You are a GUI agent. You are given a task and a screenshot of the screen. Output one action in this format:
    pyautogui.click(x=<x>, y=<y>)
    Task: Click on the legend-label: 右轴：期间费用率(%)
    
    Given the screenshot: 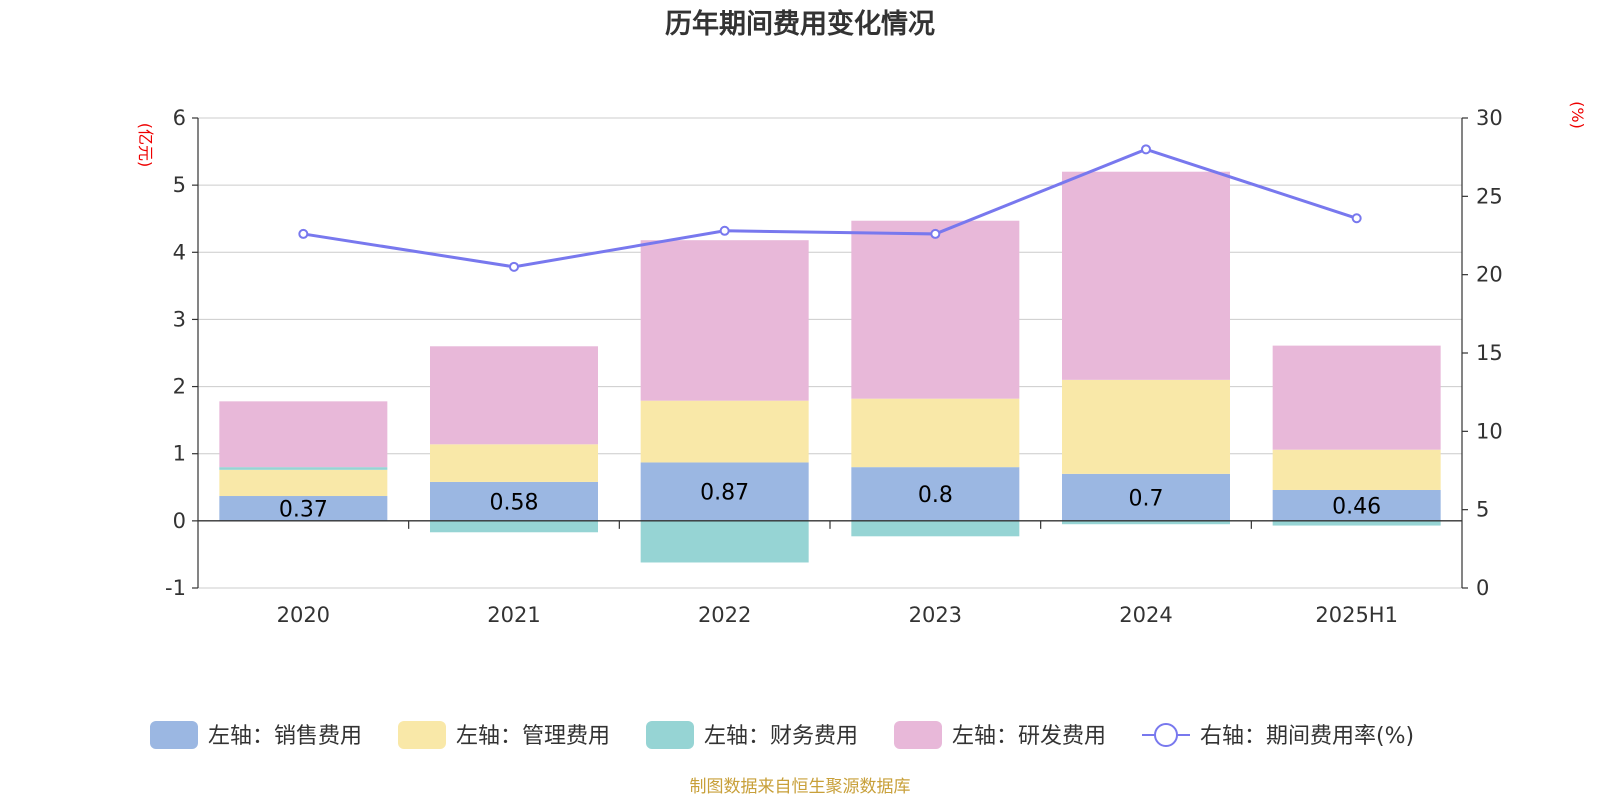 What is the action you would take?
    pyautogui.click(x=1307, y=736)
    